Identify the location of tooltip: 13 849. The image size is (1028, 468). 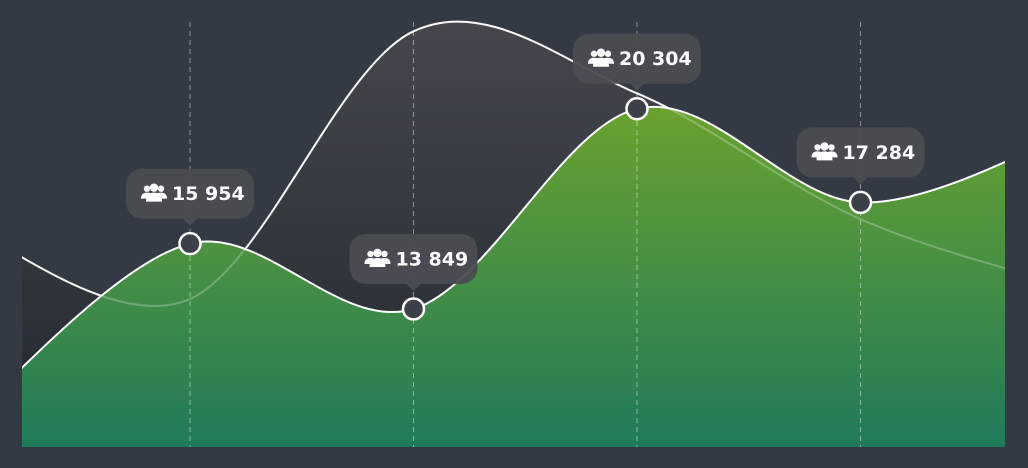
(413, 262).